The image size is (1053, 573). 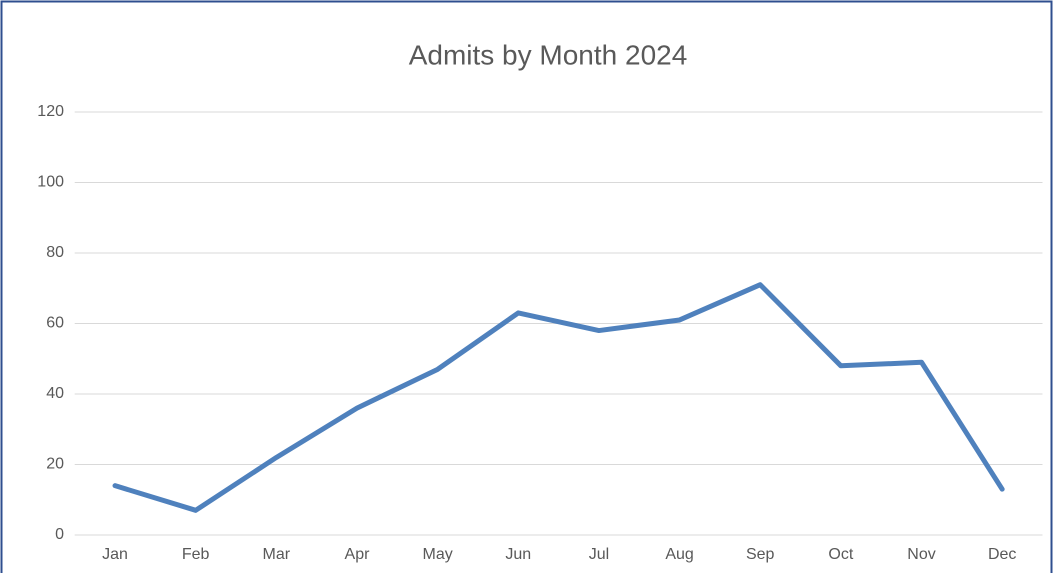 What do you see at coordinates (679, 554) in the screenshot?
I see `x-tick-label: Aug` at bounding box center [679, 554].